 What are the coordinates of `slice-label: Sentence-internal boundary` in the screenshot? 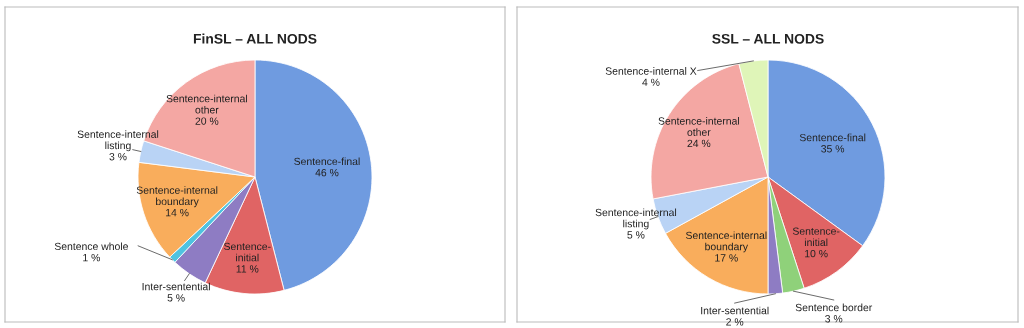 It's located at (726, 242).